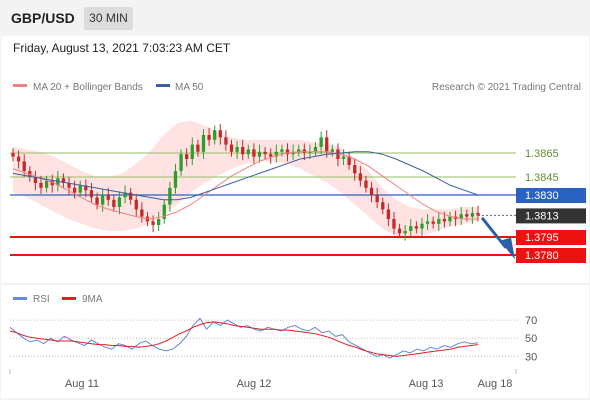 The height and width of the screenshot is (400, 590). Describe the element at coordinates (542, 238) in the screenshot. I see `support-level-label: 1.3795` at that location.